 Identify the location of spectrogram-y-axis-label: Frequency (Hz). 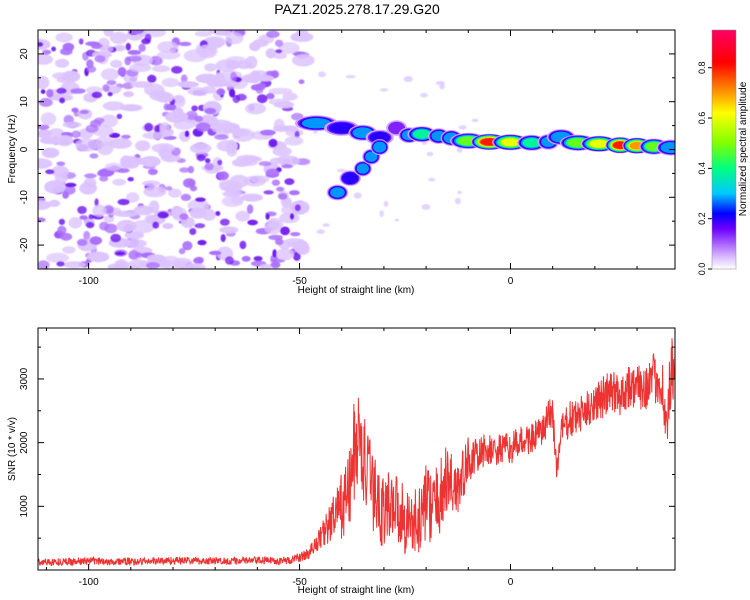
(12, 149).